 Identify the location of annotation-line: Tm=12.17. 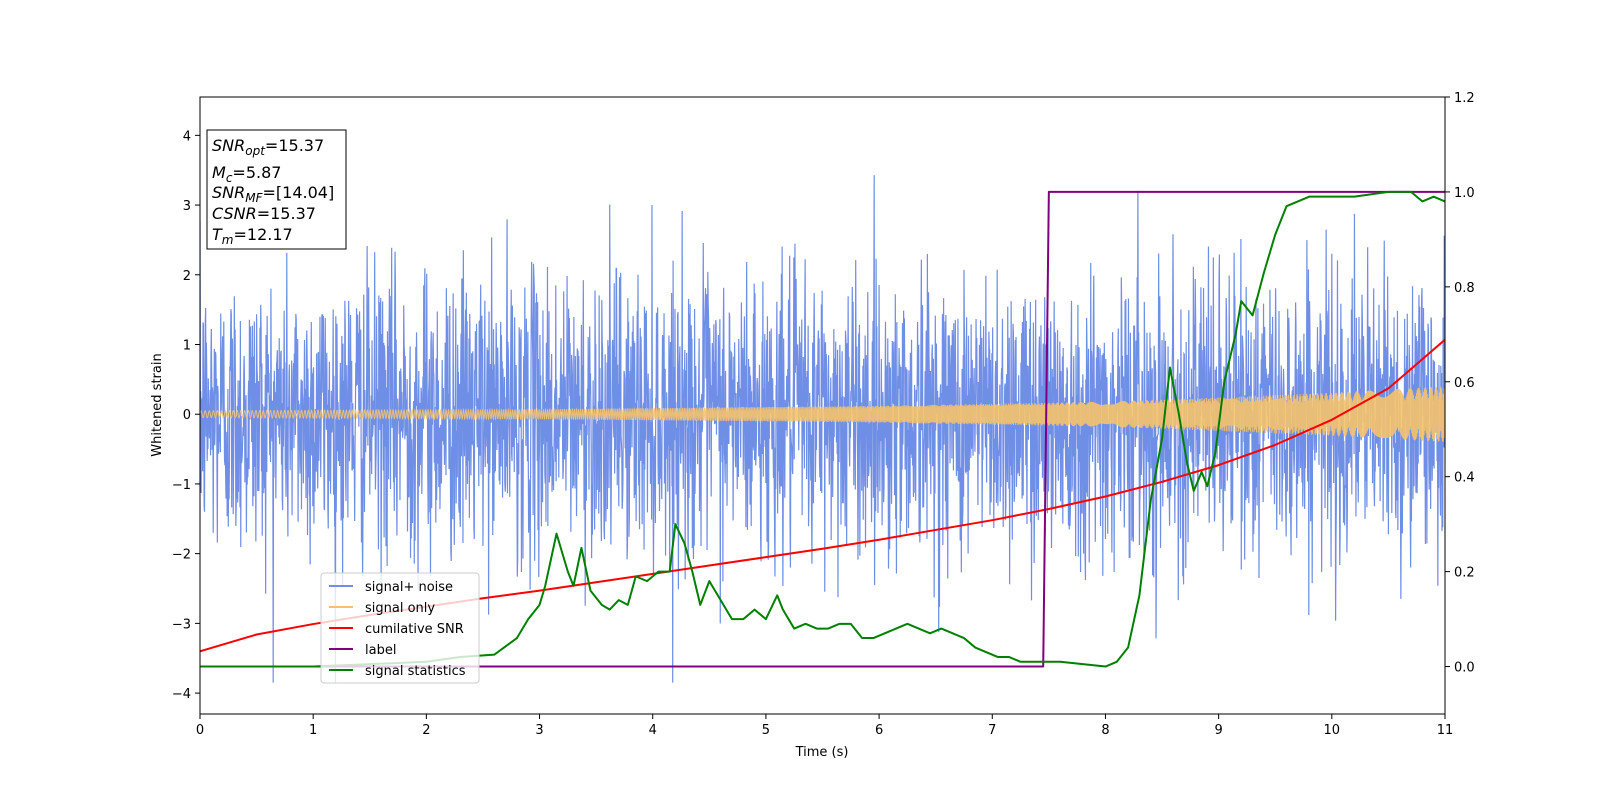
(252, 236).